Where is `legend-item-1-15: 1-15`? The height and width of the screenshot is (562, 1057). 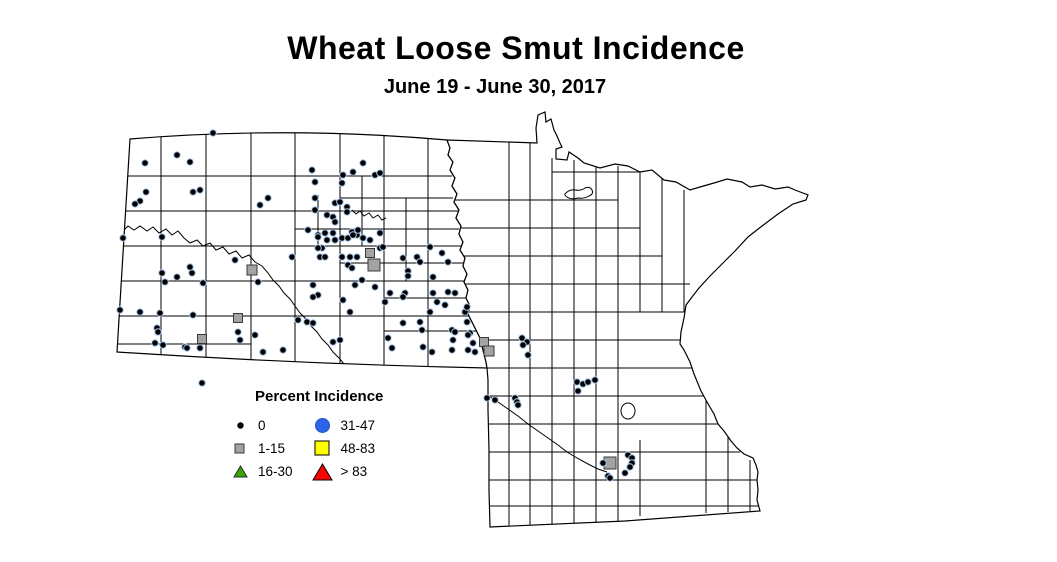
legend-item-1-15: 1-15 is located at coordinates (260, 448).